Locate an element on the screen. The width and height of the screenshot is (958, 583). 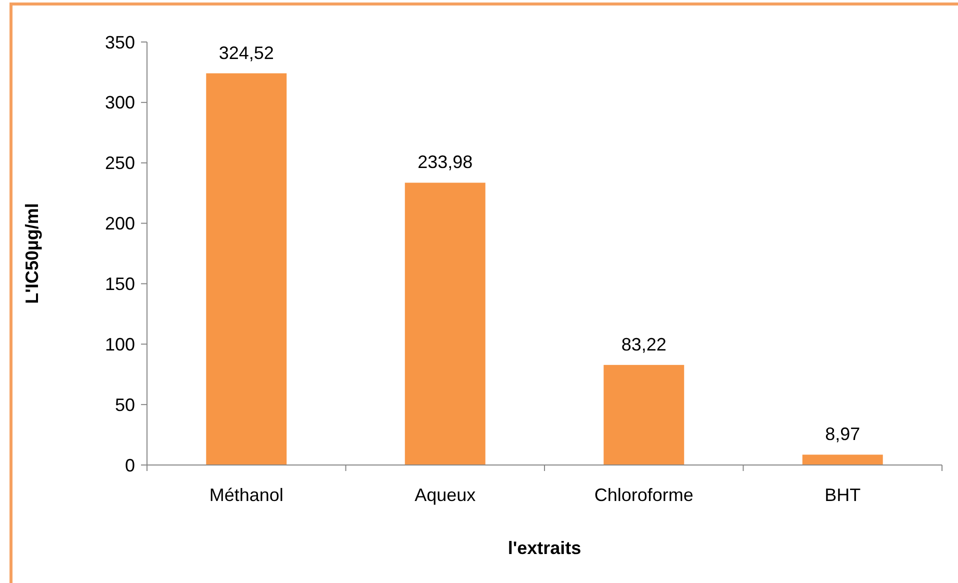
y-tick-label: 0 is located at coordinates (129, 465).